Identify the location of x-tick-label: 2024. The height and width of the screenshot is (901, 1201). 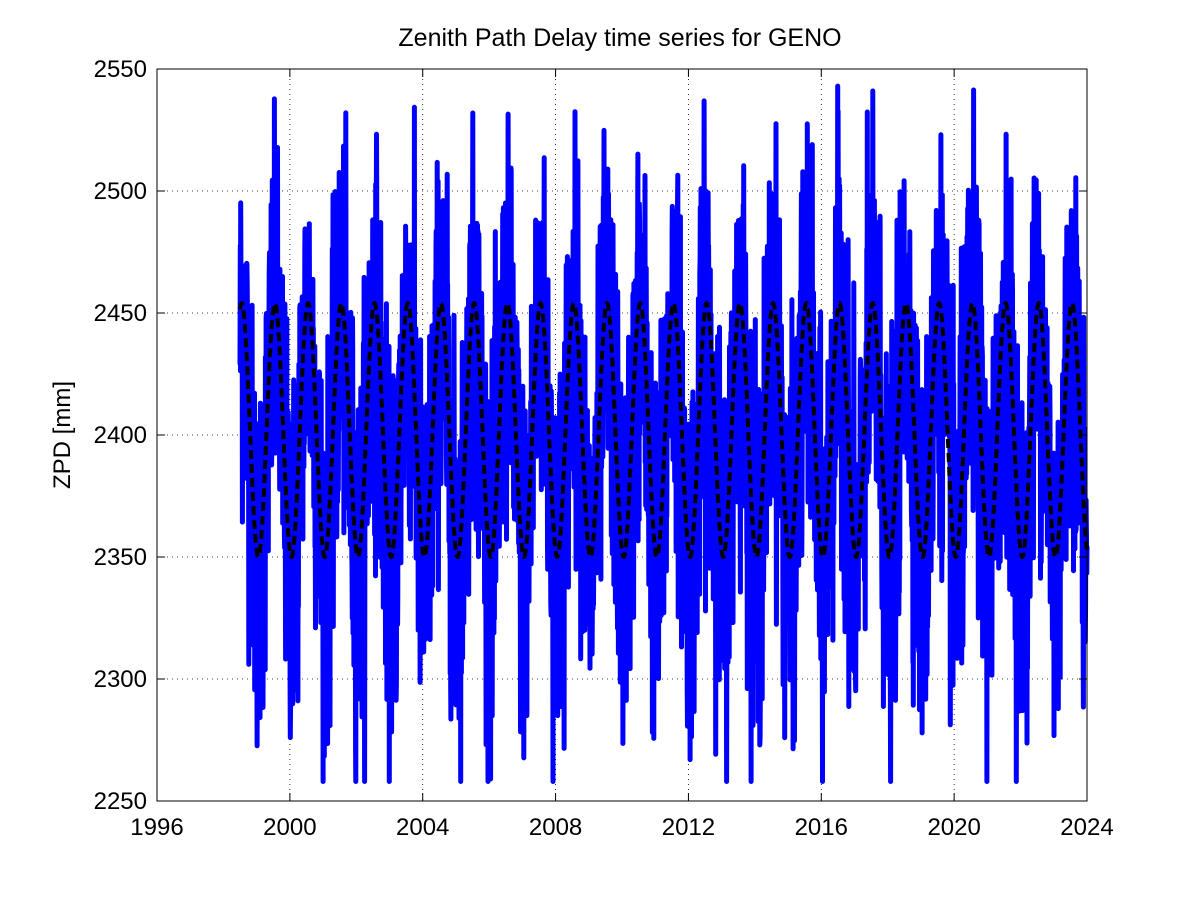
(1086, 827).